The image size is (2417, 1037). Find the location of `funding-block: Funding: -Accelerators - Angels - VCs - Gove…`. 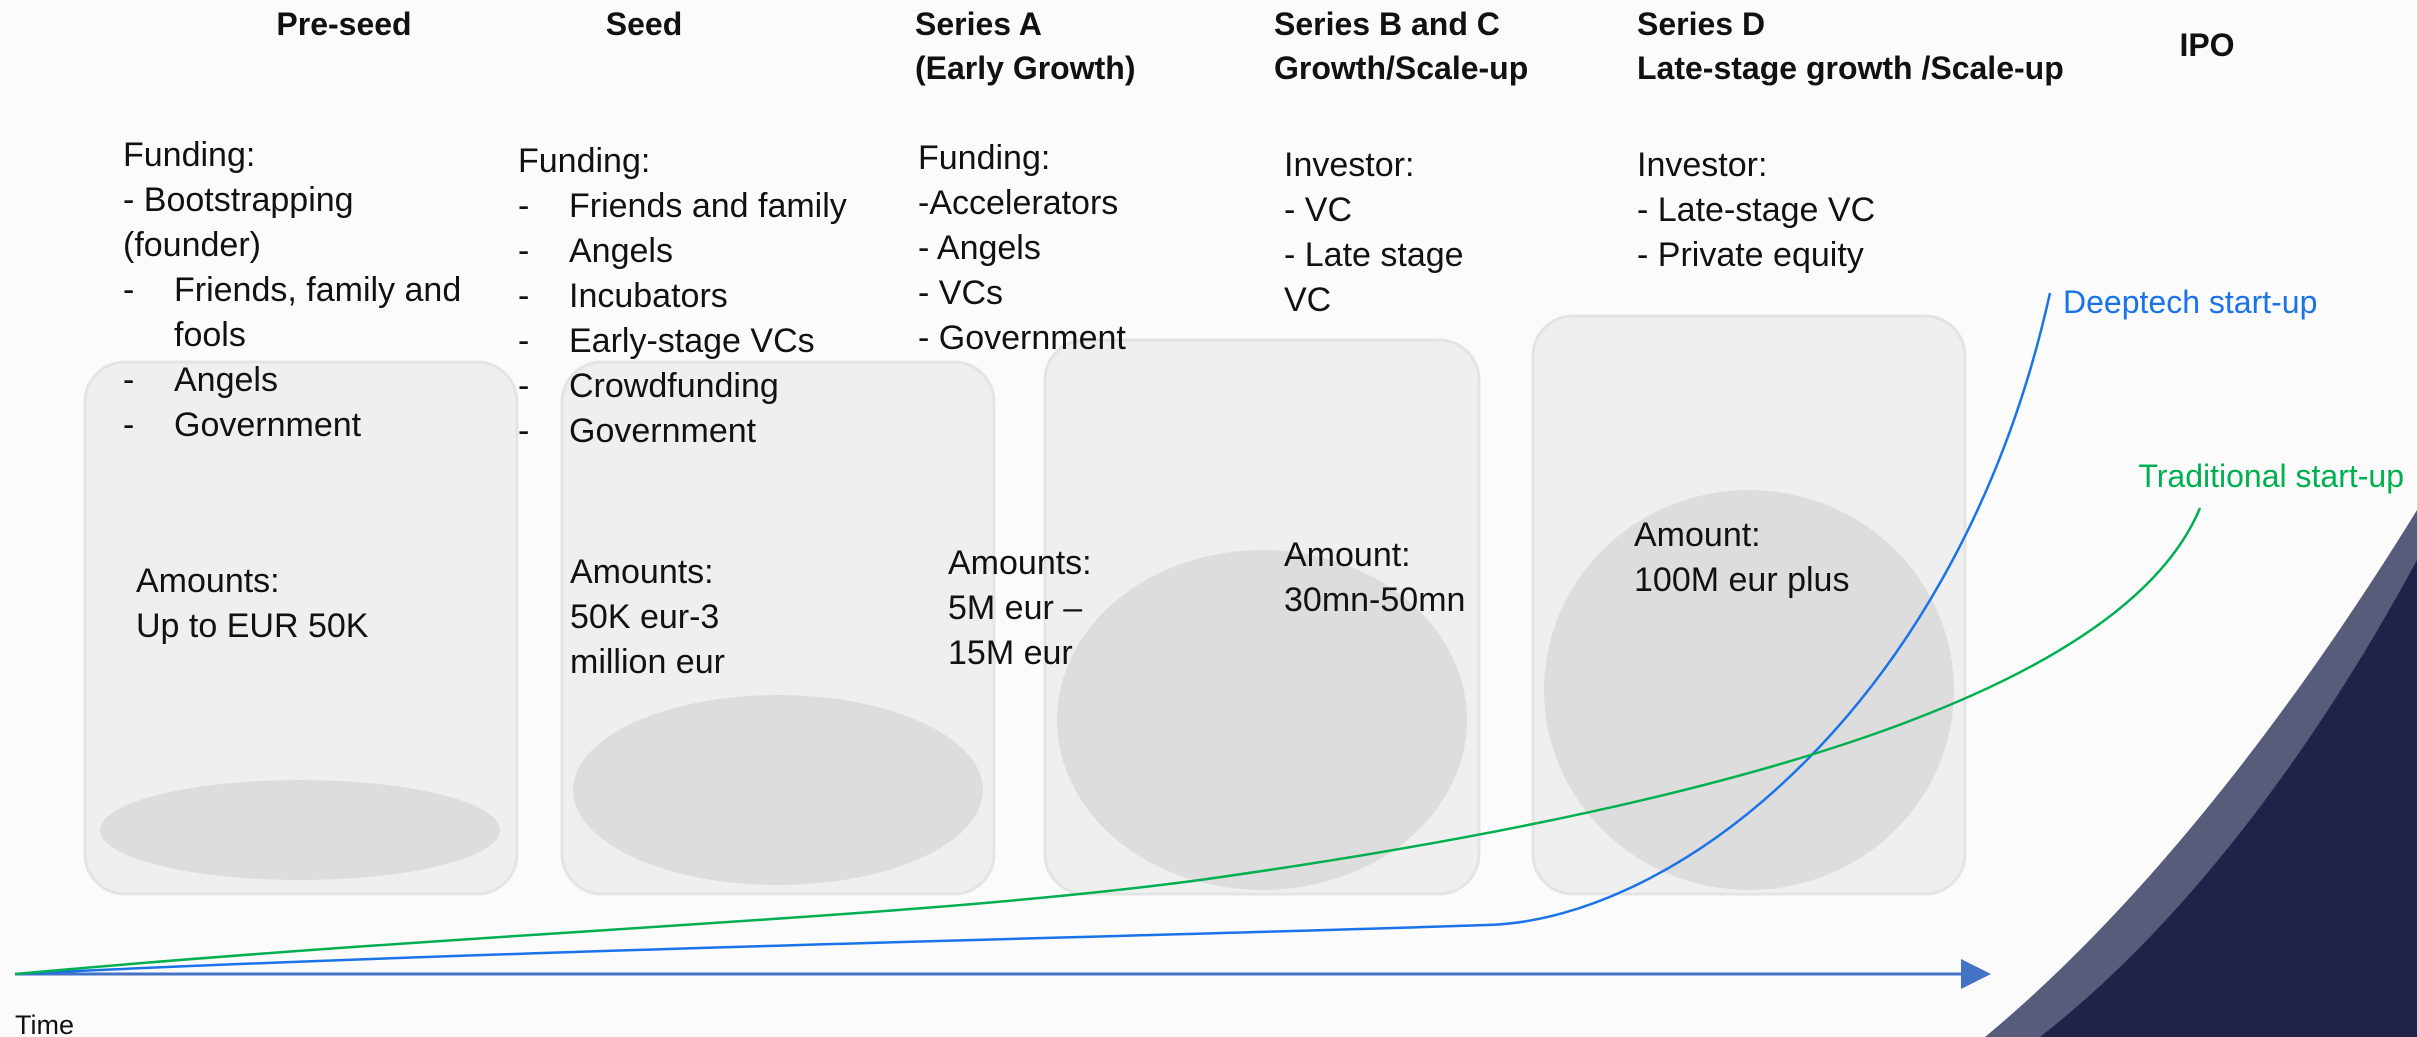

funding-block: Funding: -Accelerators - Angels - VCs - Gove… is located at coordinates (1068, 248).